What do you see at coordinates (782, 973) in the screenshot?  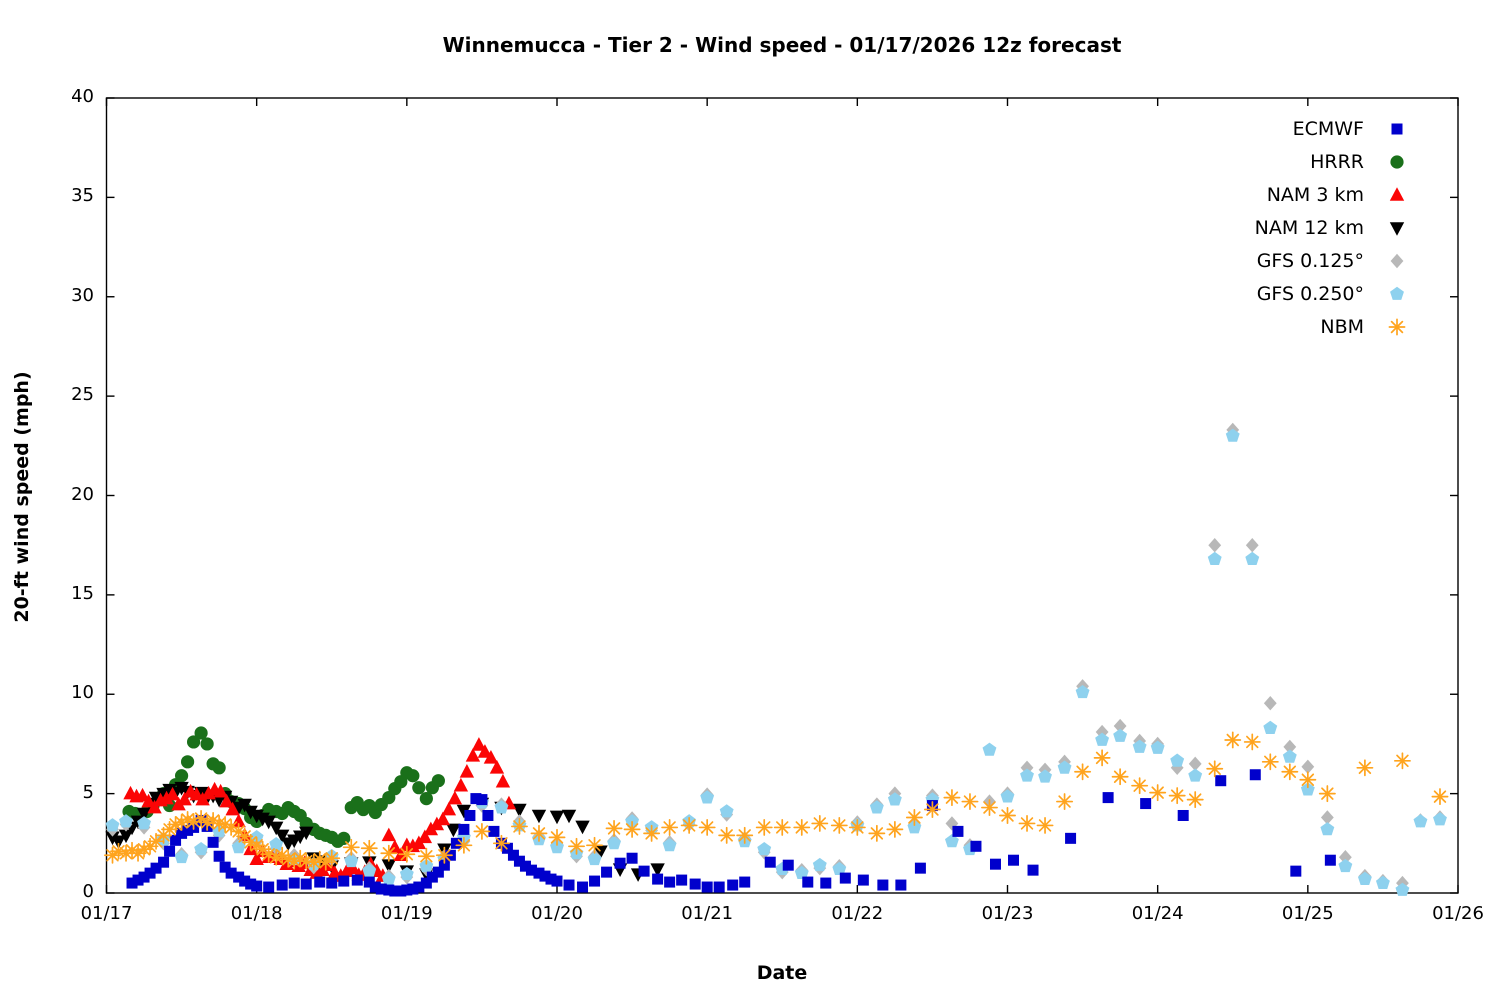 I see `x-axis-label: Date` at bounding box center [782, 973].